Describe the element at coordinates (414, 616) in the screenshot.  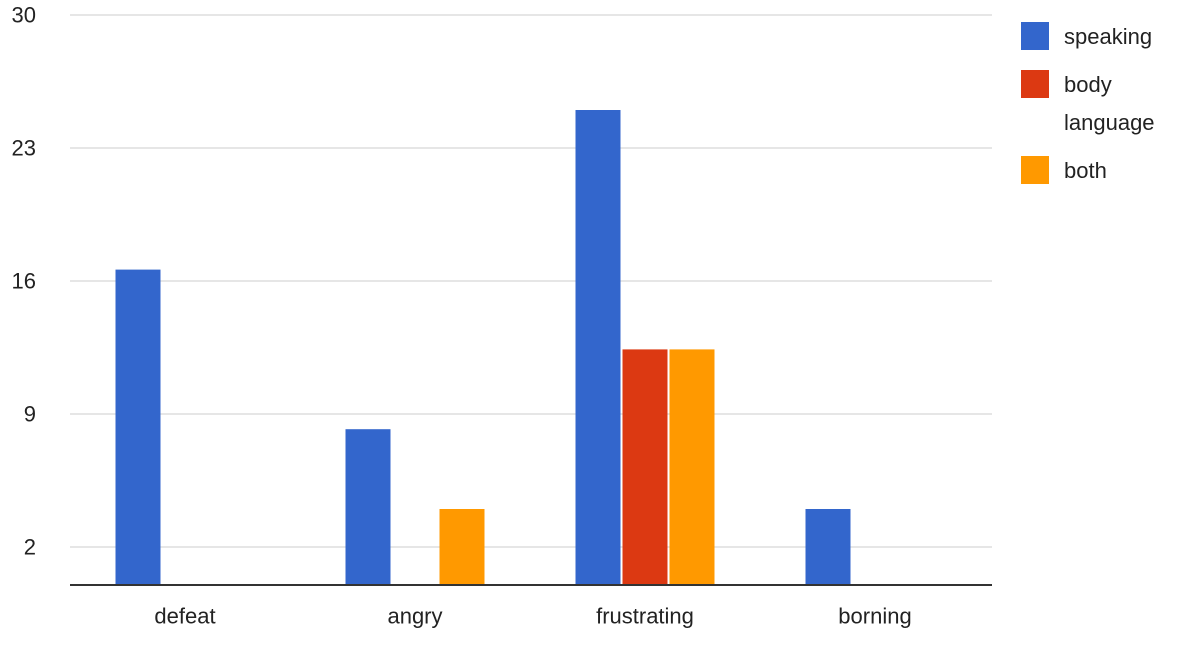
I see `x-tick-label-1: angry` at that location.